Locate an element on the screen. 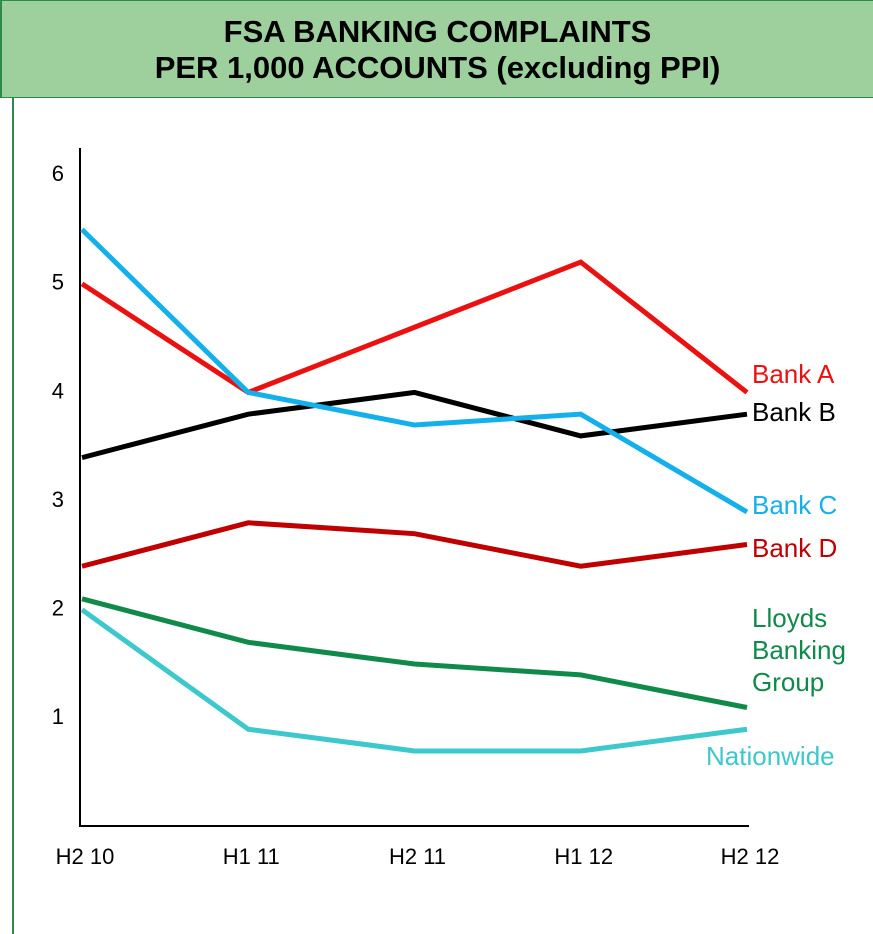 The height and width of the screenshot is (934, 873). y-tick-label: 3 is located at coordinates (58, 499).